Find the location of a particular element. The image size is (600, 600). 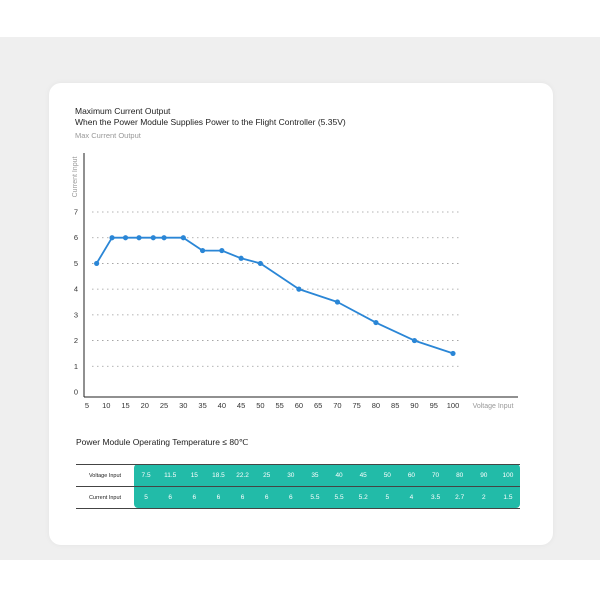

chart-title-line1: Maximum Current Output is located at coordinates (123, 111).